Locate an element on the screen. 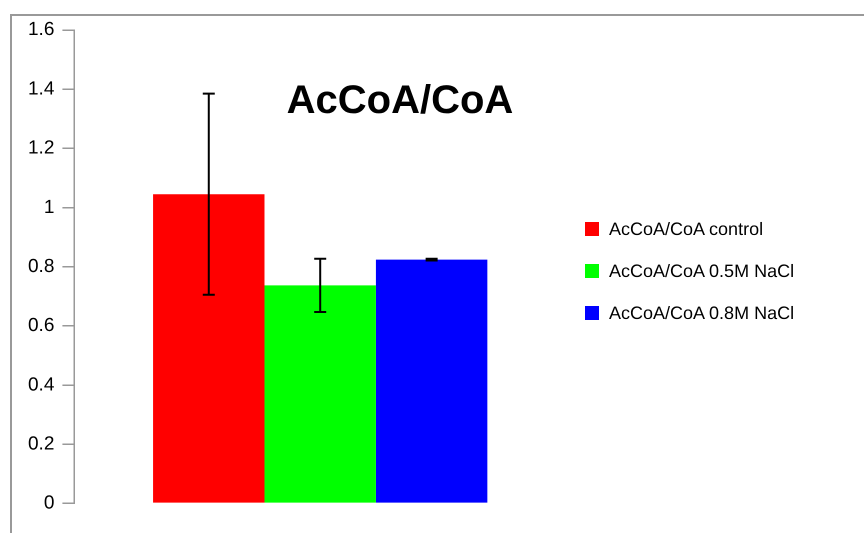  y-tick-label: 1 is located at coordinates (49, 207).